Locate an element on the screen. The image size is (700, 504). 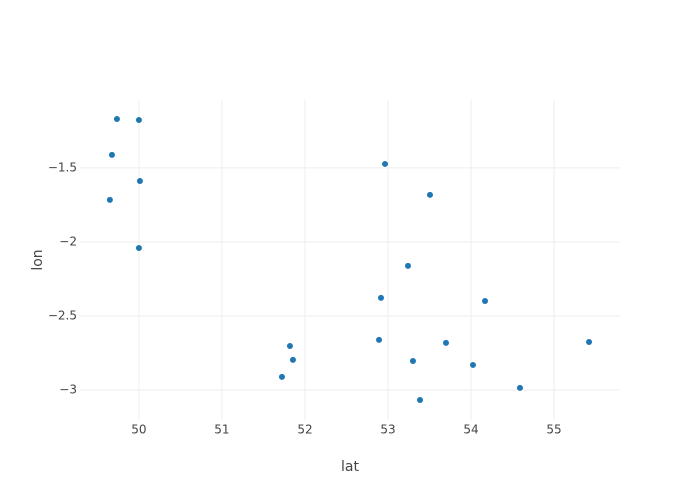
y-tick-label: −2 is located at coordinates (68, 241).